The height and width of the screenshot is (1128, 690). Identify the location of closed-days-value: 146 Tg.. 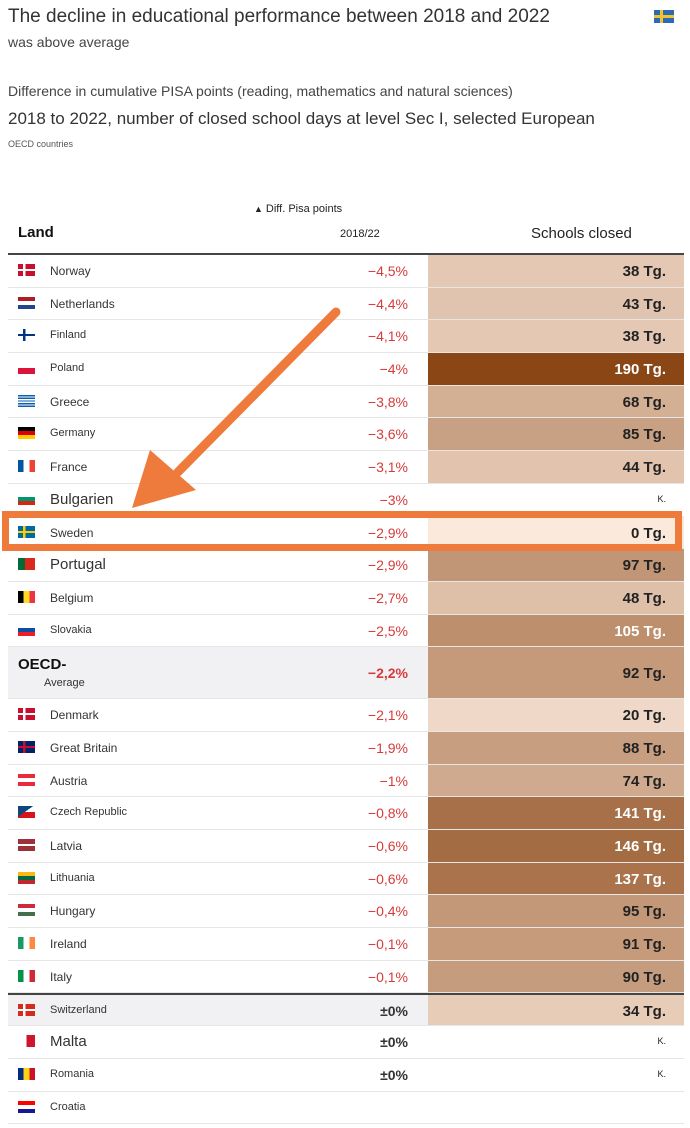
(640, 846).